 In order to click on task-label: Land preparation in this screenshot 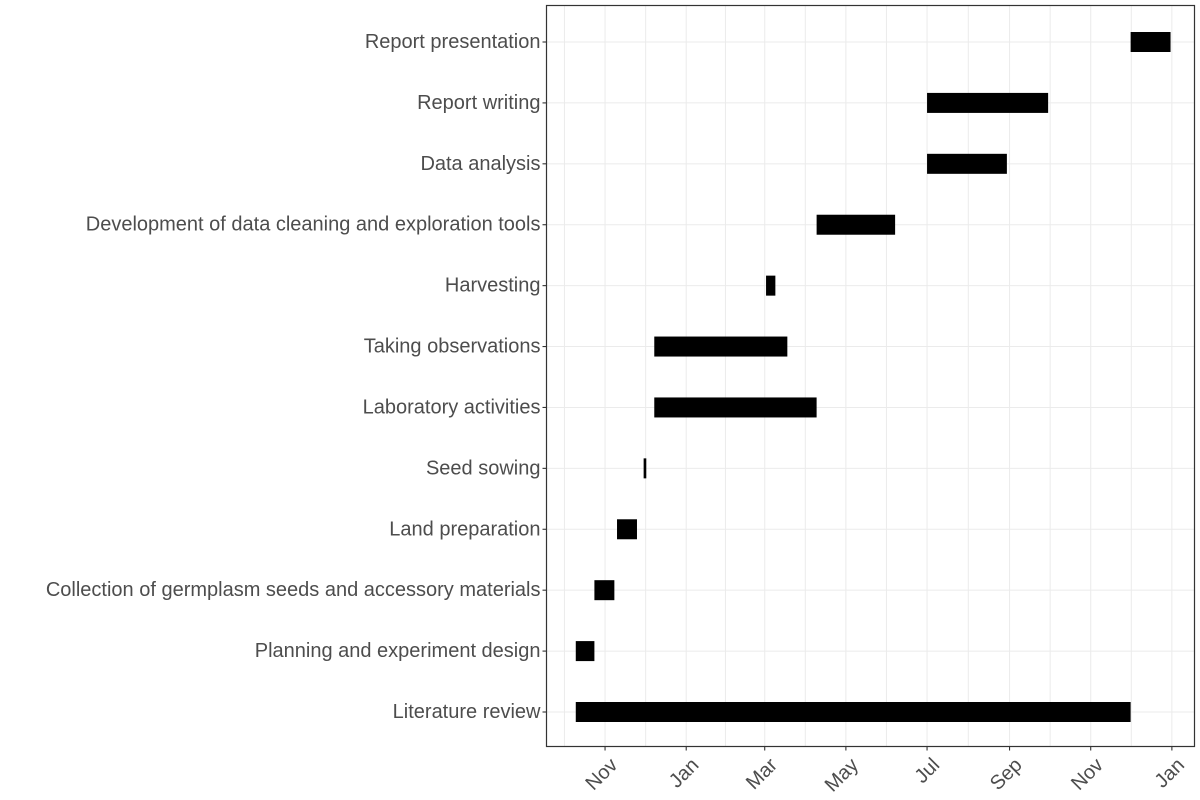, I will do `click(464, 529)`.